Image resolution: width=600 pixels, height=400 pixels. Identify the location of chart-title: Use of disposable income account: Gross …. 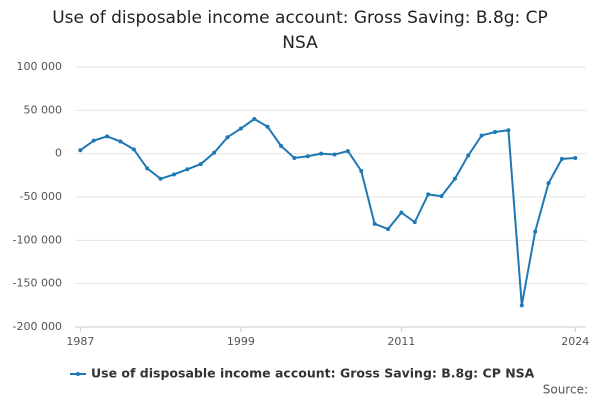
(300, 30).